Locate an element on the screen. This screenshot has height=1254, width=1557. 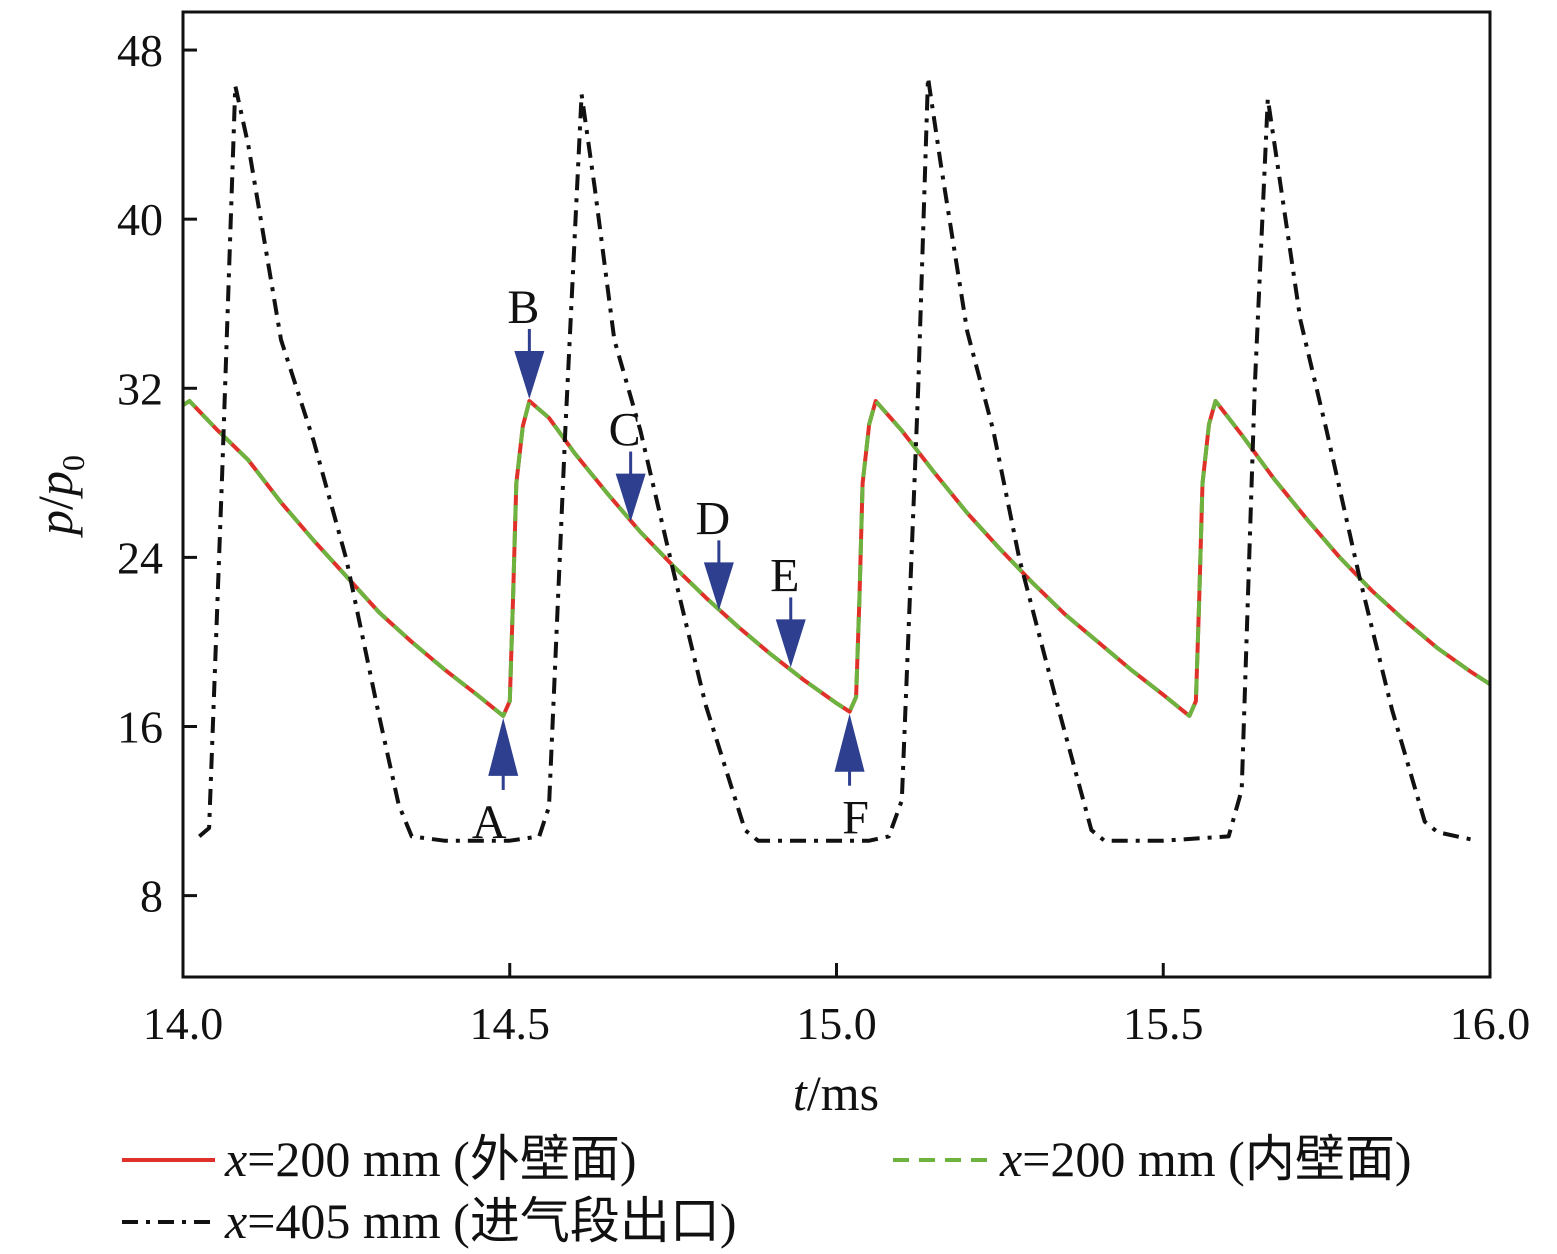
x-tick-label: 15.5 is located at coordinates (1163, 1023).